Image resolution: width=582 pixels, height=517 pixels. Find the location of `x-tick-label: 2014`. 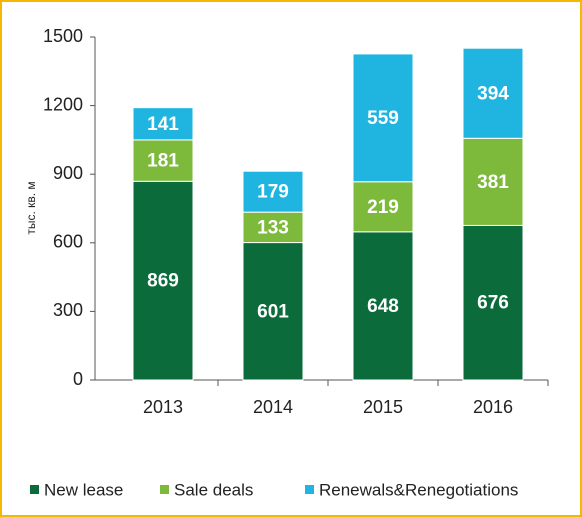

x-tick-label: 2014 is located at coordinates (273, 407).